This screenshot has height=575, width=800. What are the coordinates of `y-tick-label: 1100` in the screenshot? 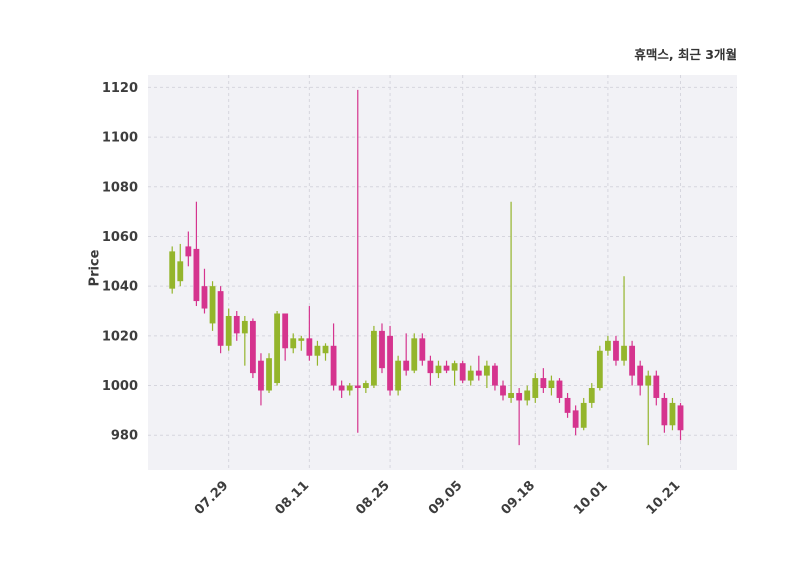 It's located at (120, 138).